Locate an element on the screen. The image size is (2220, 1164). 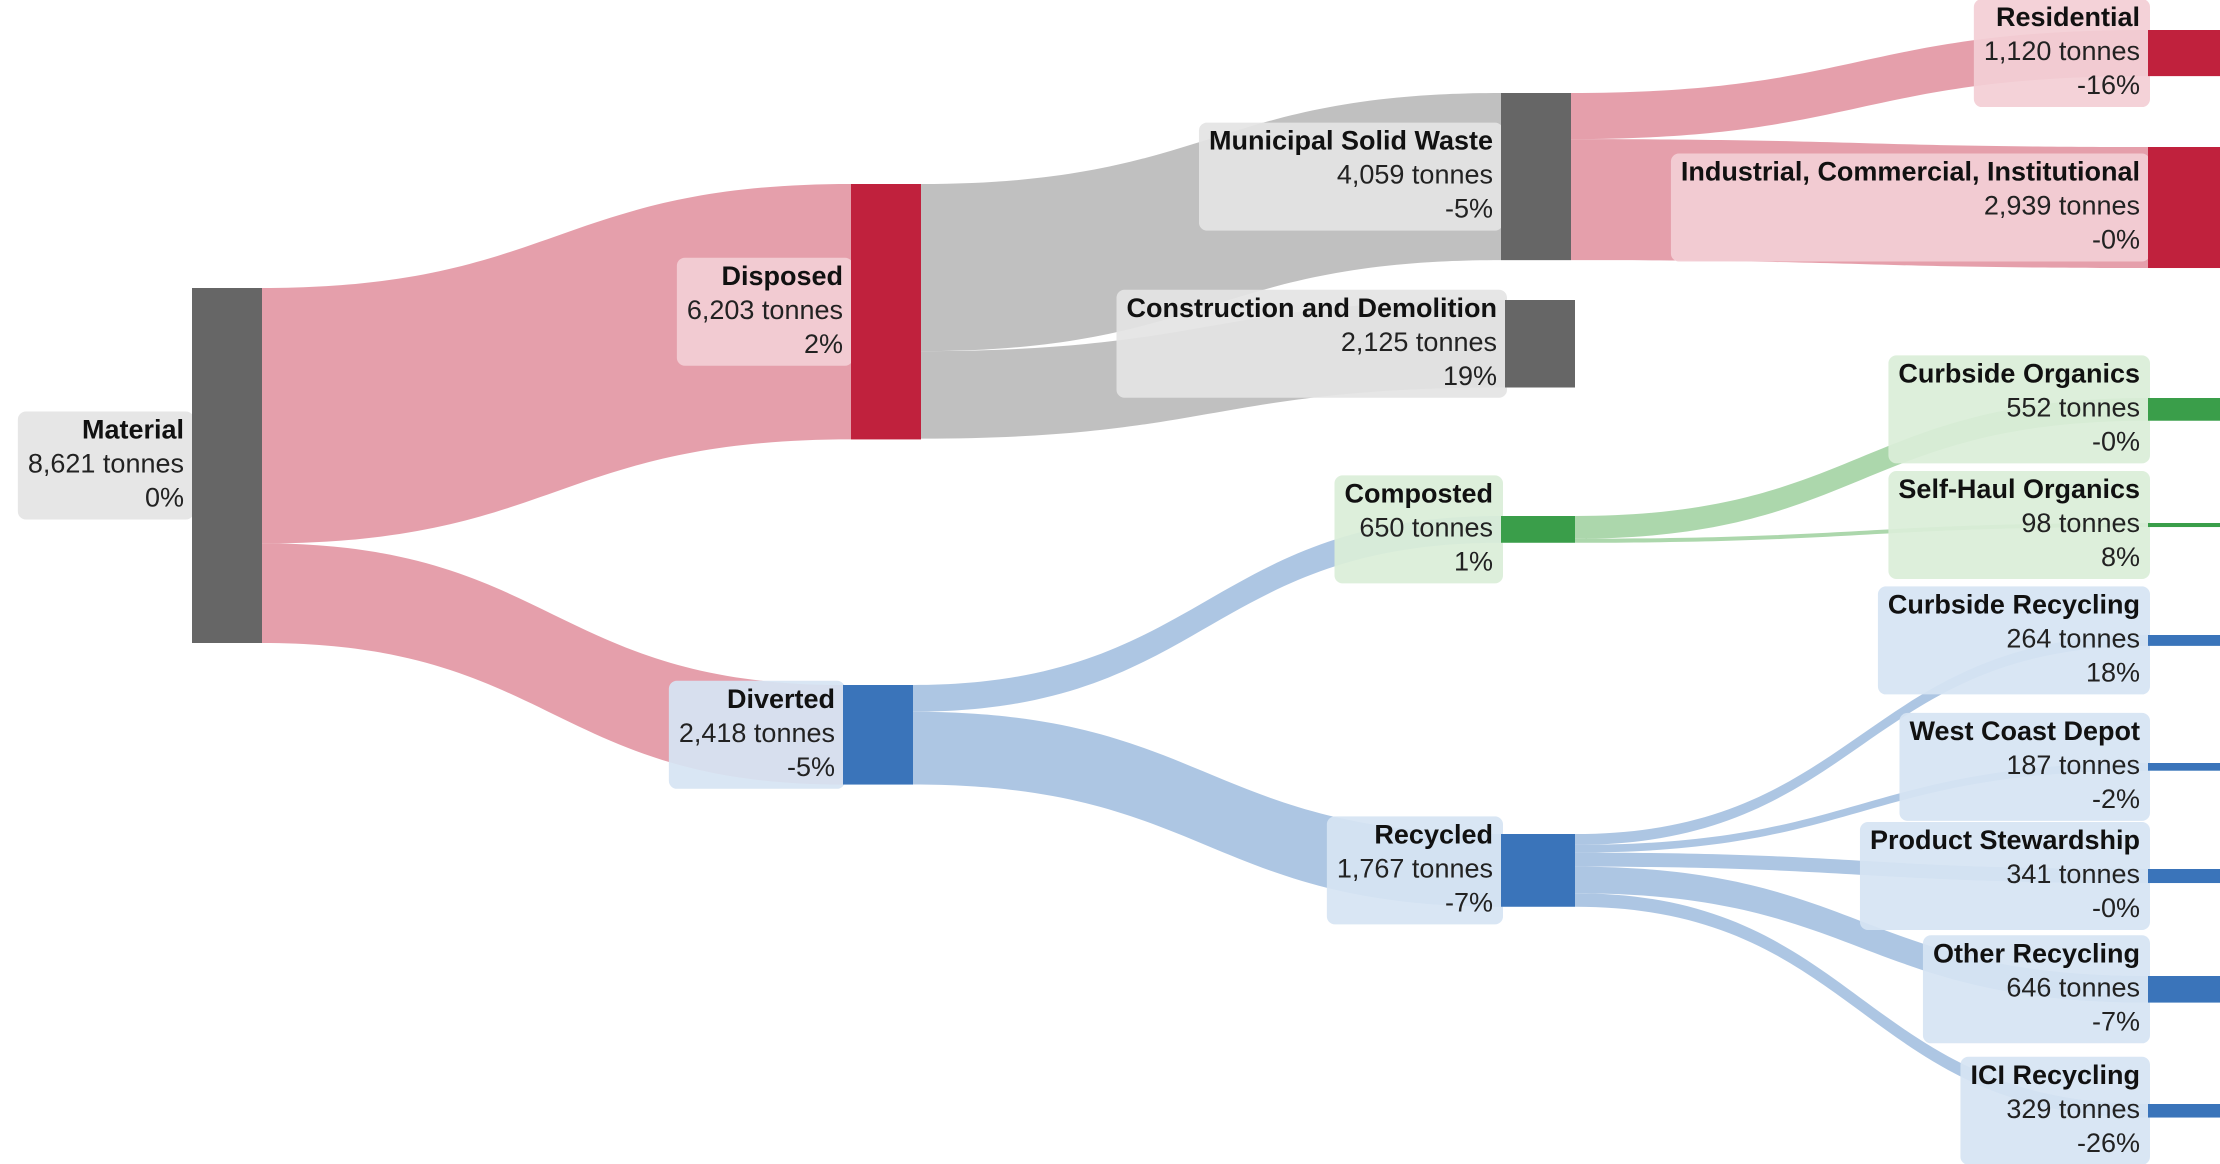
node-value: 187 tonnes is located at coordinates (2073, 765).